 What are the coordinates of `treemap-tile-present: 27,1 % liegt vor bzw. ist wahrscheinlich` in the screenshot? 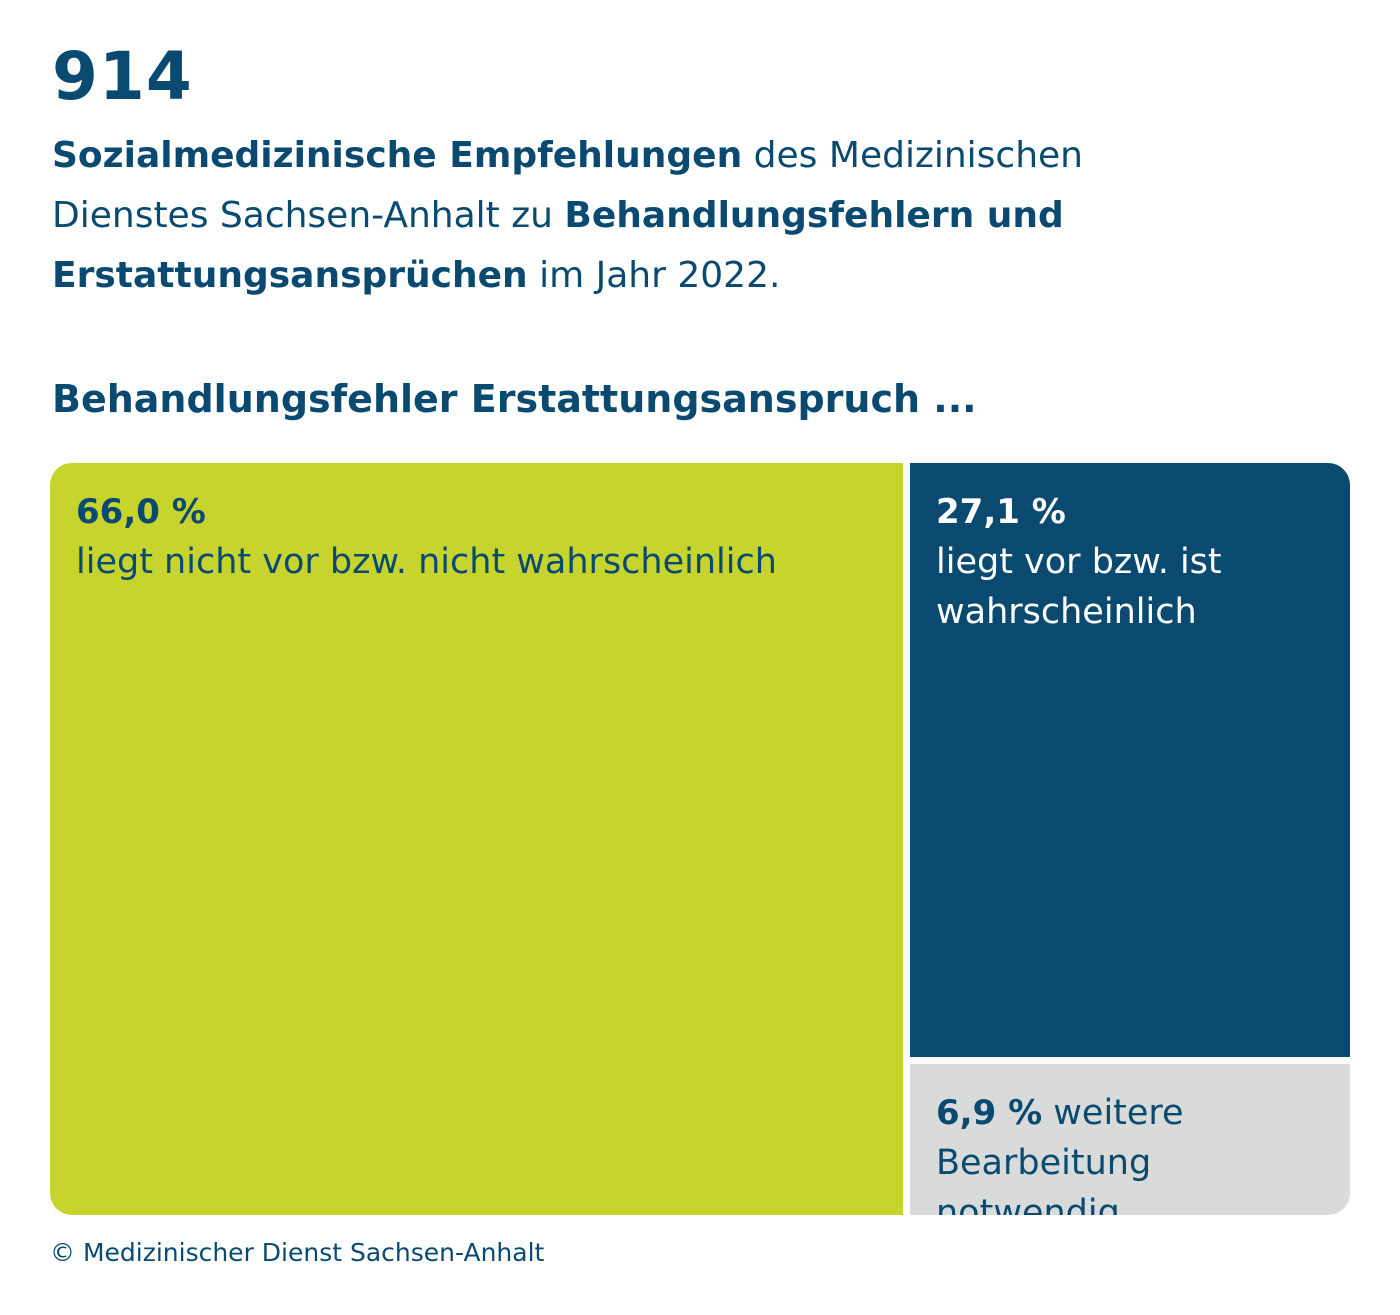 It's located at (1130, 760).